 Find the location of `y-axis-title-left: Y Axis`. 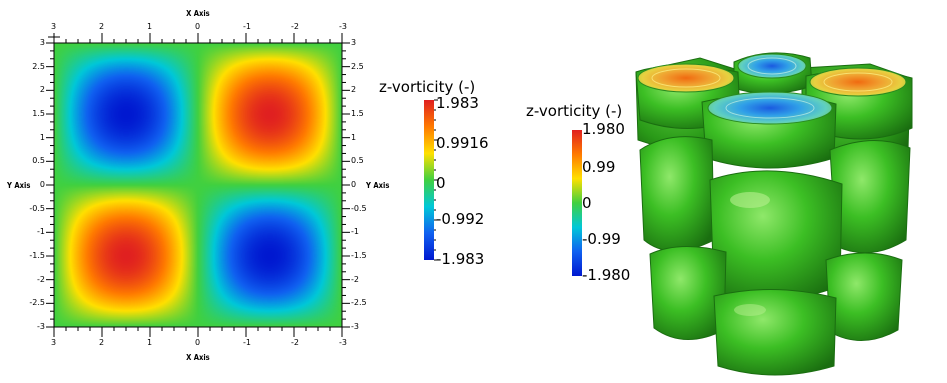

y-axis-title-left: Y Axis is located at coordinates (19, 185).